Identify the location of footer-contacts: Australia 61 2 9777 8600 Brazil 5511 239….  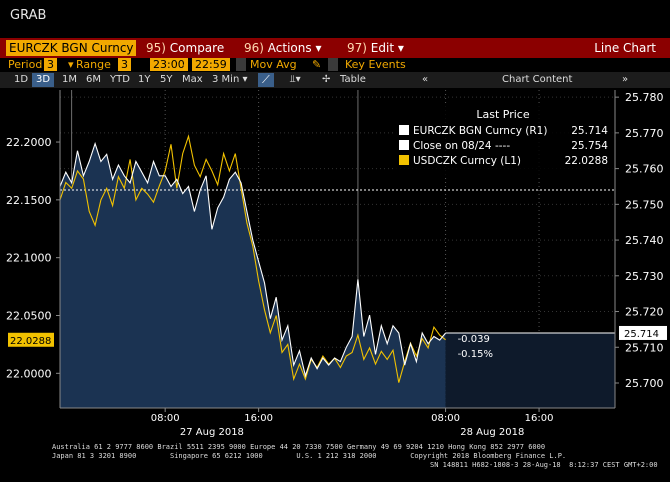
(299, 447).